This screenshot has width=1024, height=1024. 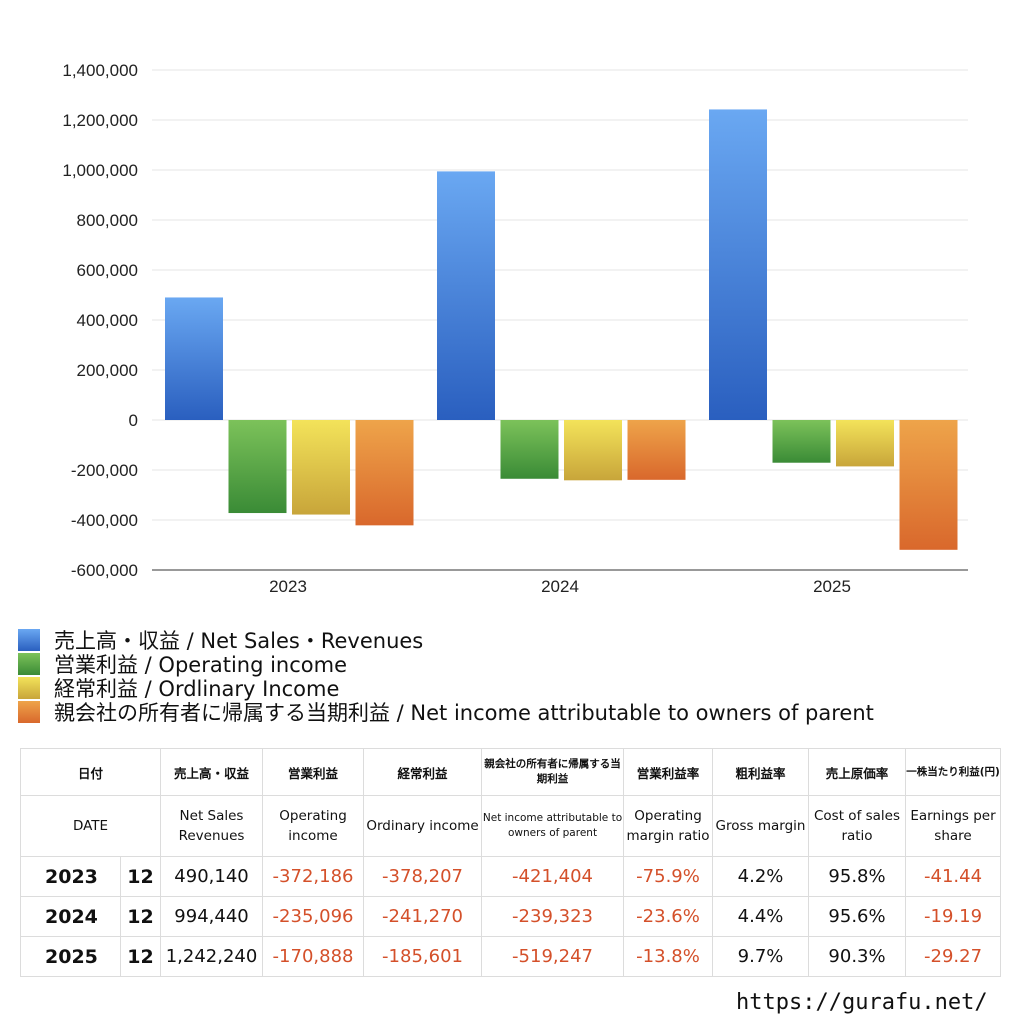 What do you see at coordinates (668, 876) in the screenshot?
I see `cell-op-margin: -75.9%` at bounding box center [668, 876].